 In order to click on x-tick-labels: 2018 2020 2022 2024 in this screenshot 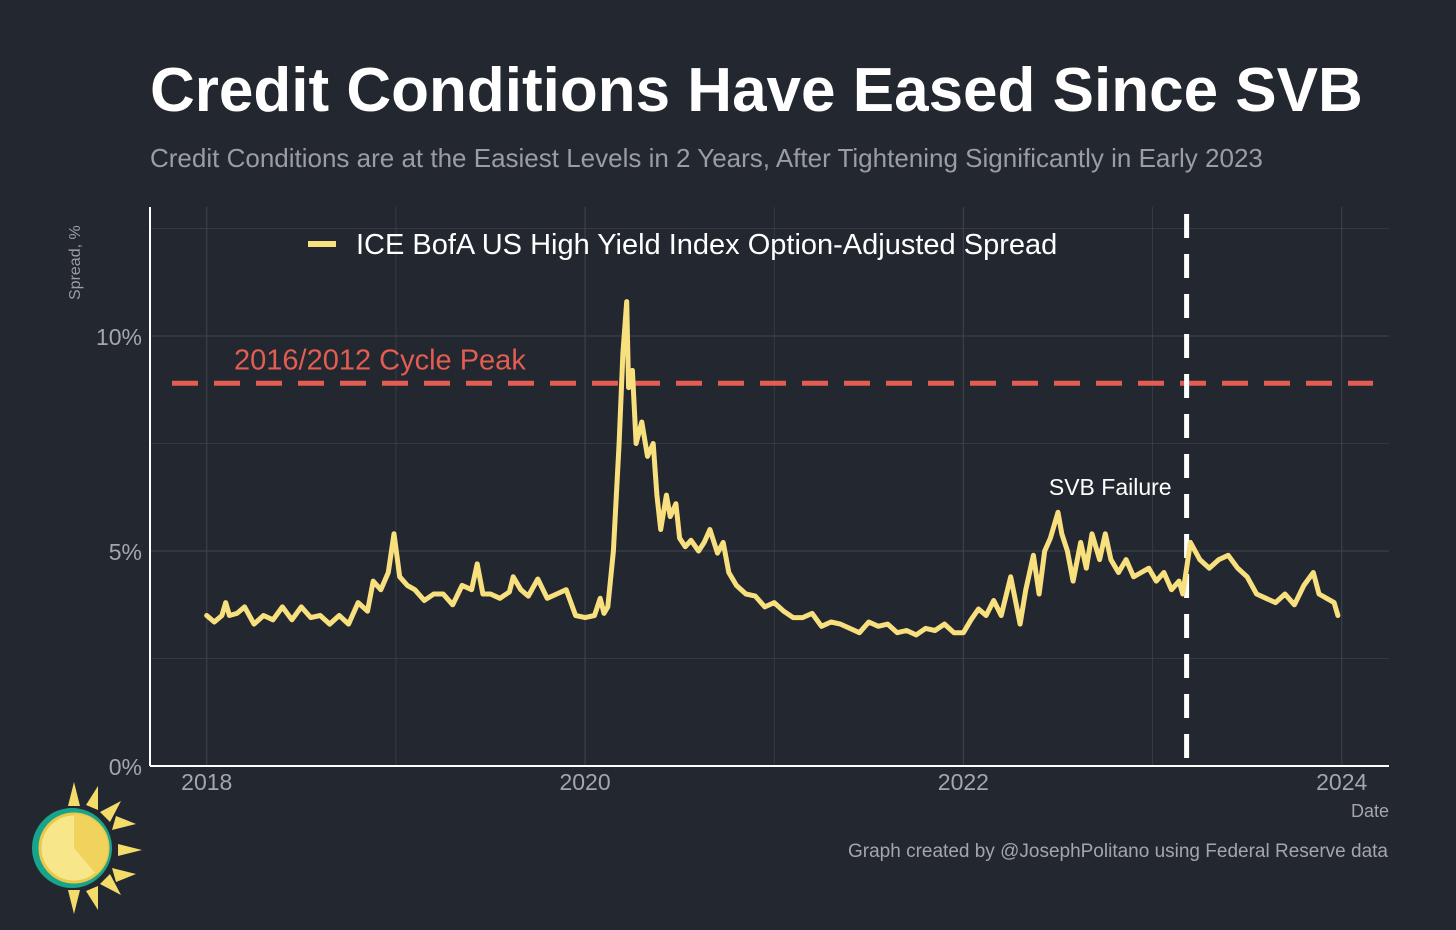, I will do `click(774, 782)`.